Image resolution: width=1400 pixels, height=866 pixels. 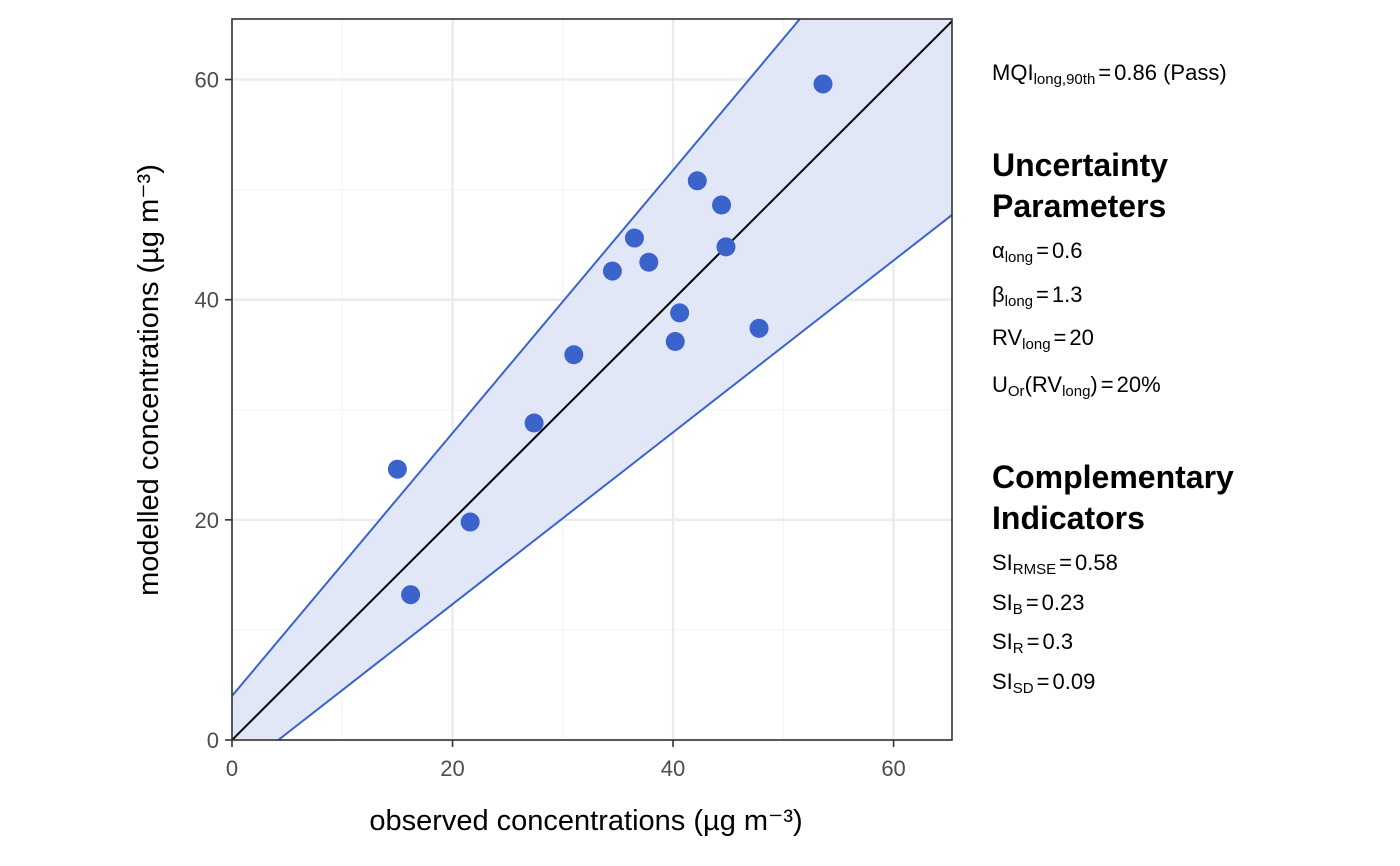 What do you see at coordinates (1042, 250) in the screenshot?
I see `alpha-eq: =` at bounding box center [1042, 250].